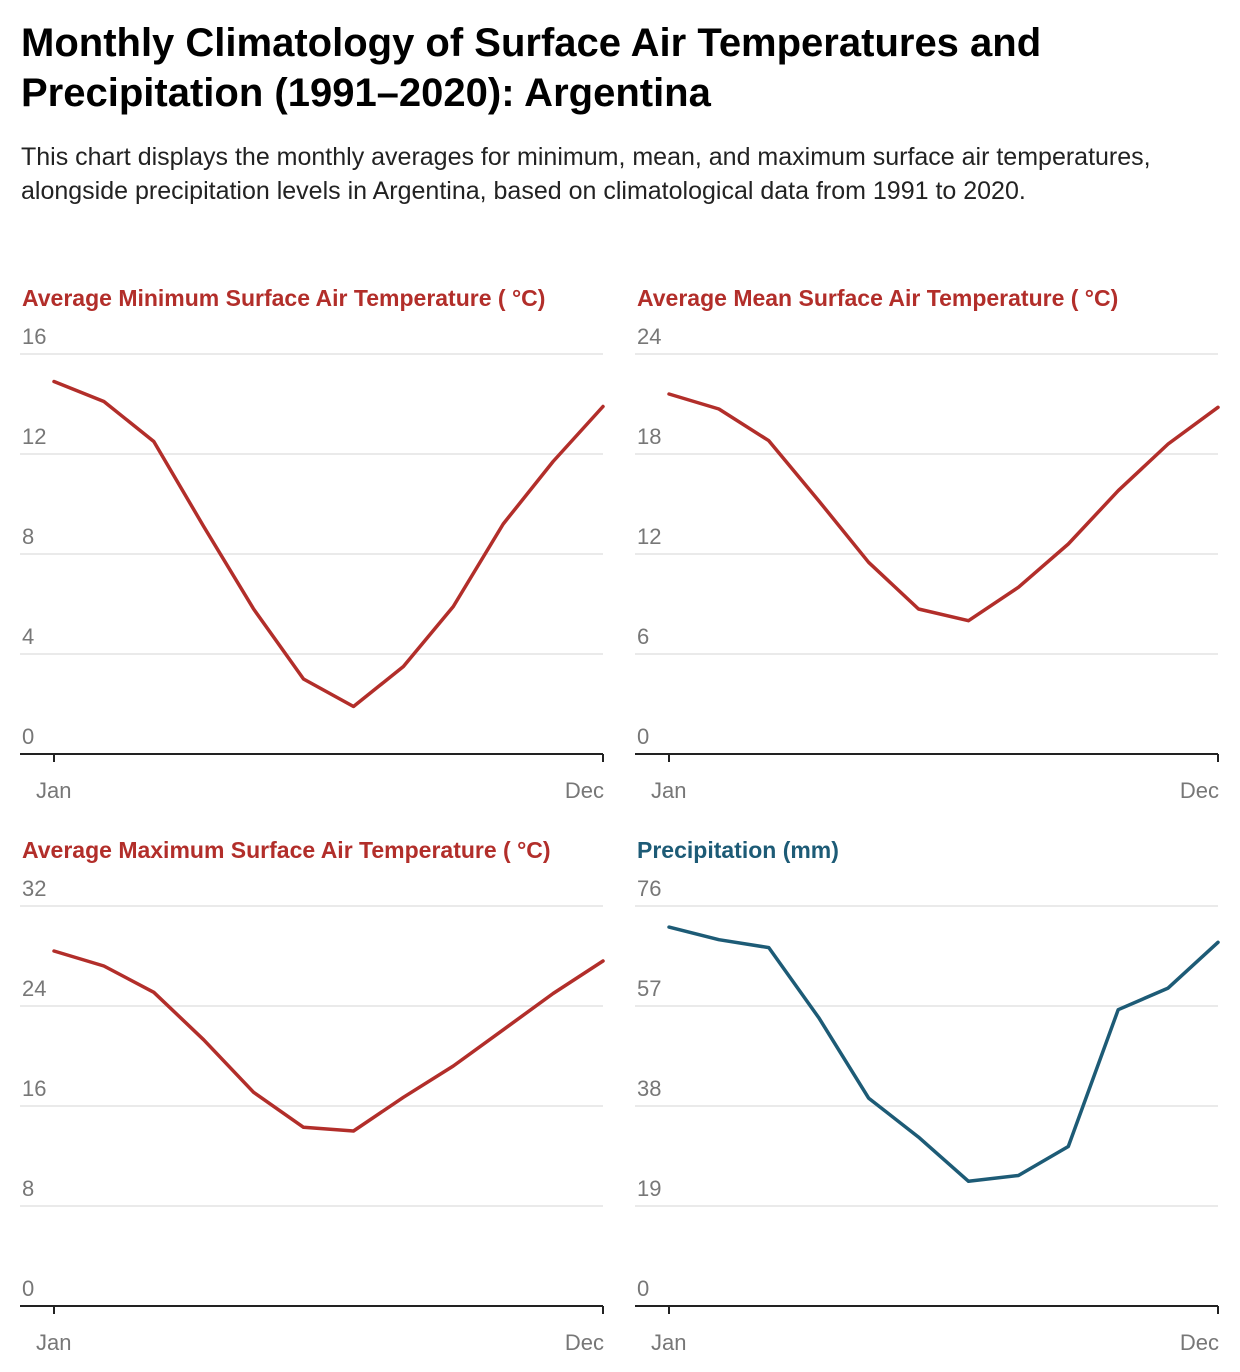 The image size is (1240, 1372). What do you see at coordinates (649, 1188) in the screenshot?
I see `y-tick-label: 19` at bounding box center [649, 1188].